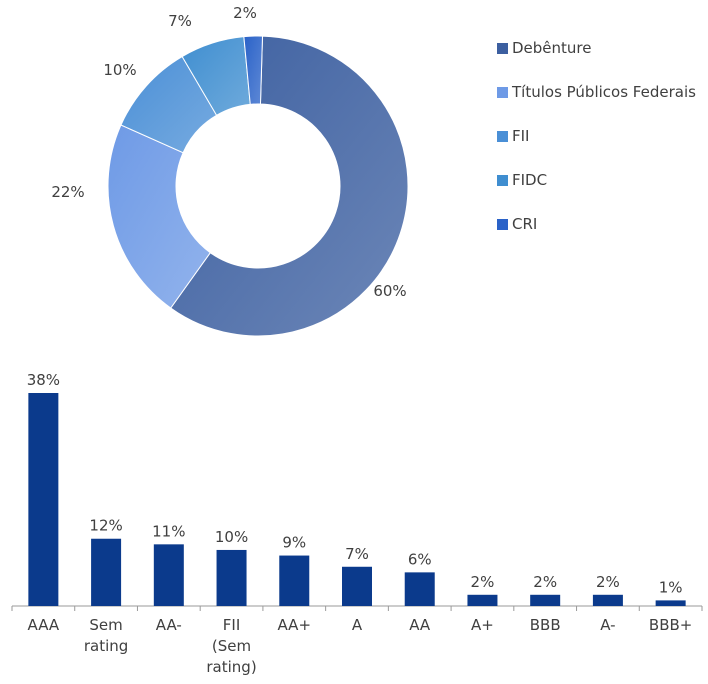 The width and height of the screenshot is (708, 684). I want to click on bar-value-label-9: 2%, so click(545, 582).